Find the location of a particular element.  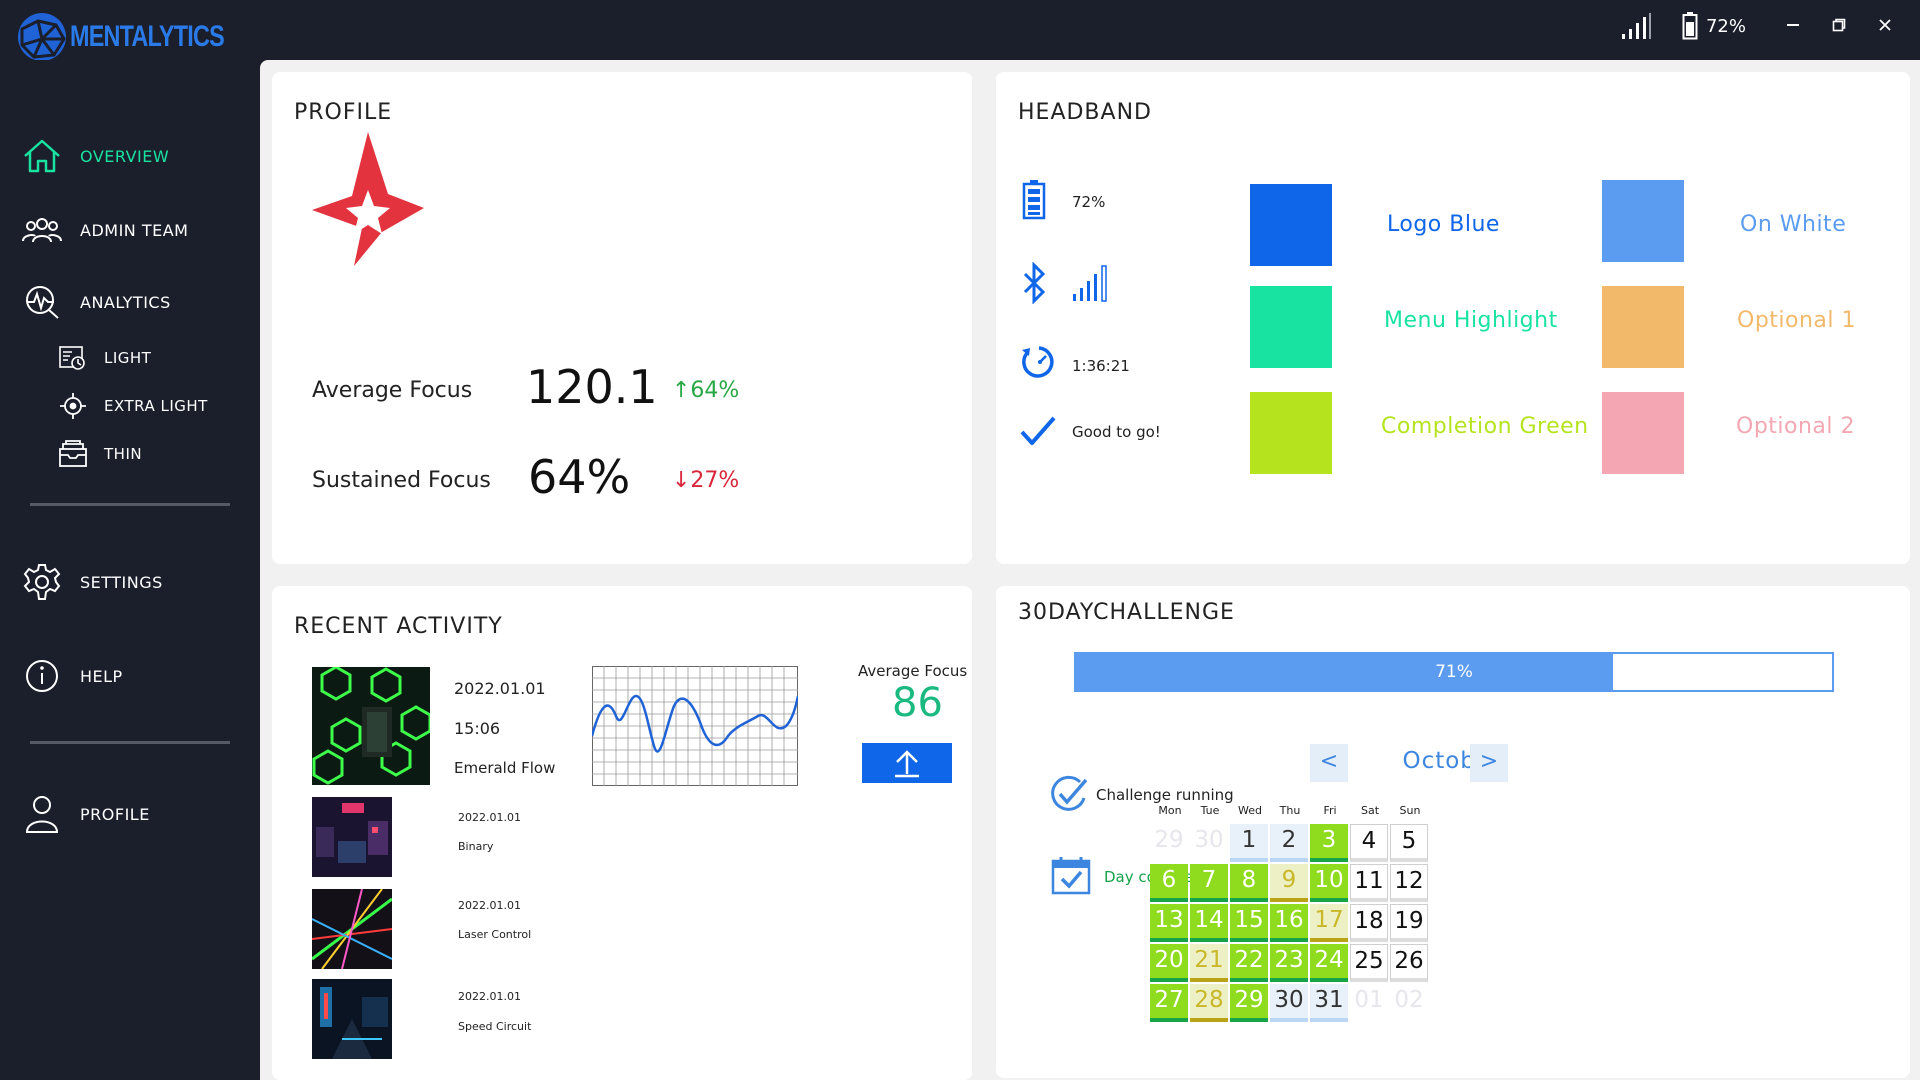

calendar-day: 01 is located at coordinates (1369, 1003).